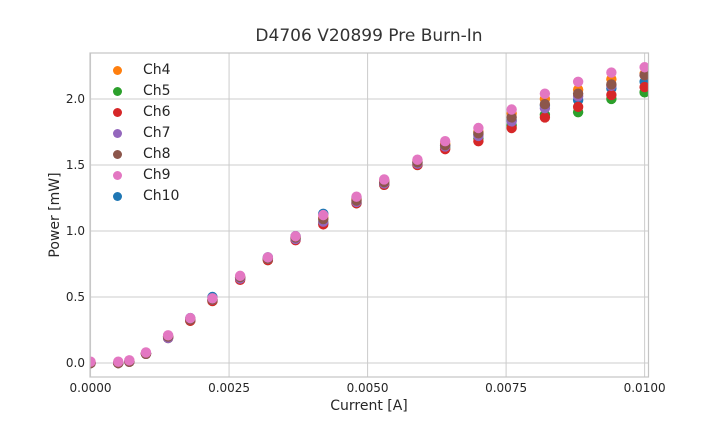 This screenshot has height=432, width=720. I want to click on legend-label: Ch10, so click(161, 196).